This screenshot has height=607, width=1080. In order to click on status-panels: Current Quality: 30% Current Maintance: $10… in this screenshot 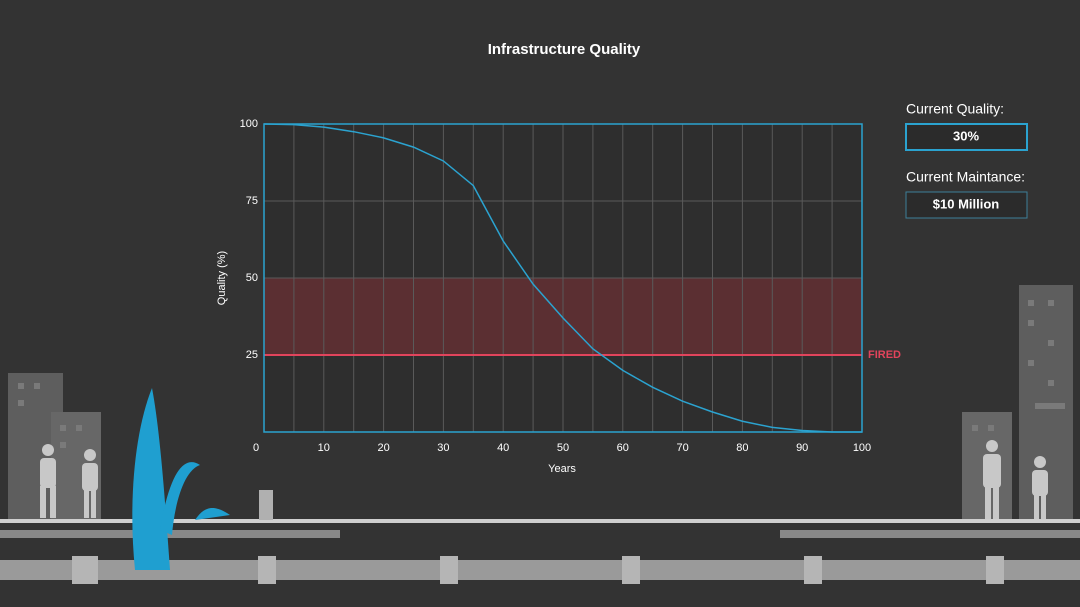, I will do `click(966, 160)`.